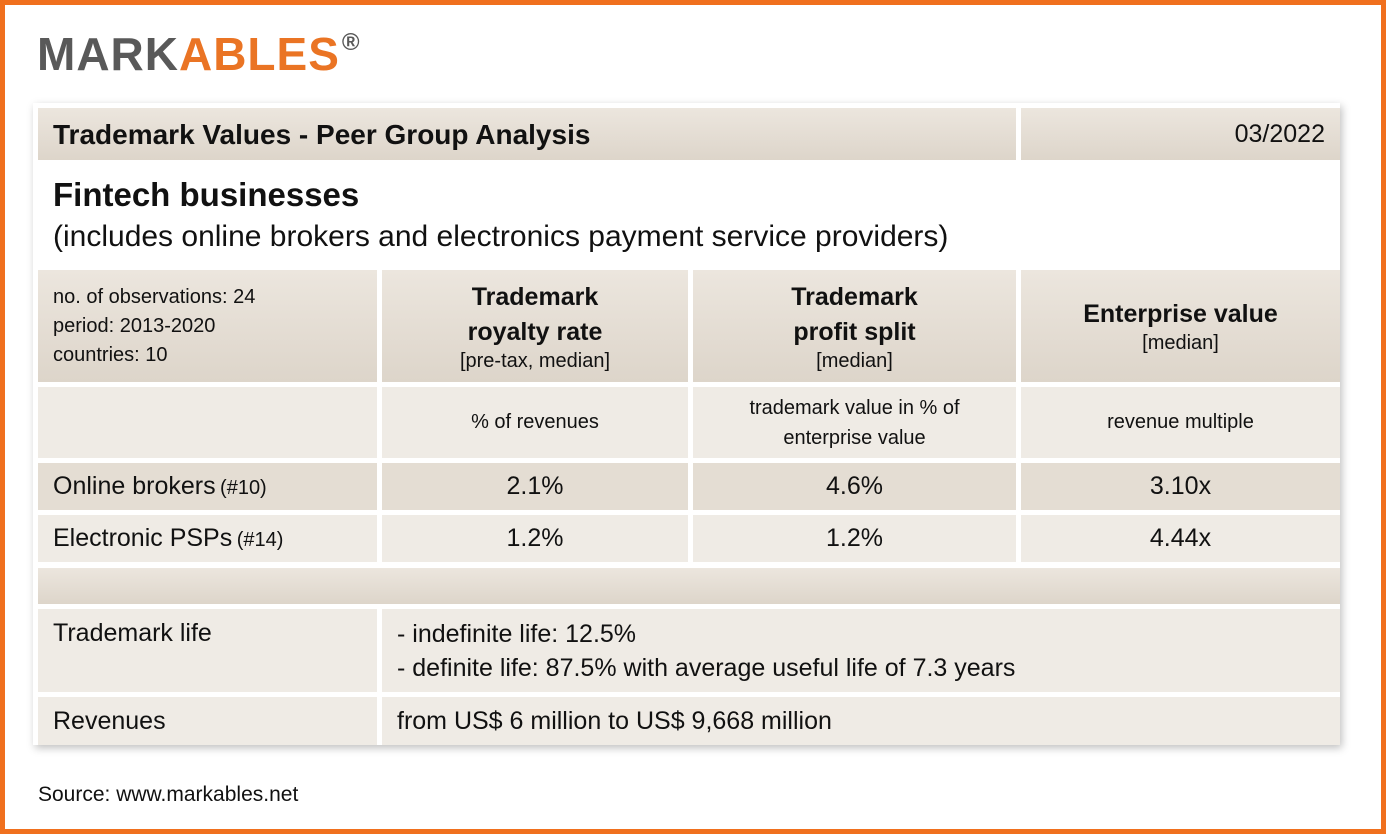 The height and width of the screenshot is (834, 1386). Describe the element at coordinates (154, 296) in the screenshot. I see `info-line: no. of observations: 24` at that location.